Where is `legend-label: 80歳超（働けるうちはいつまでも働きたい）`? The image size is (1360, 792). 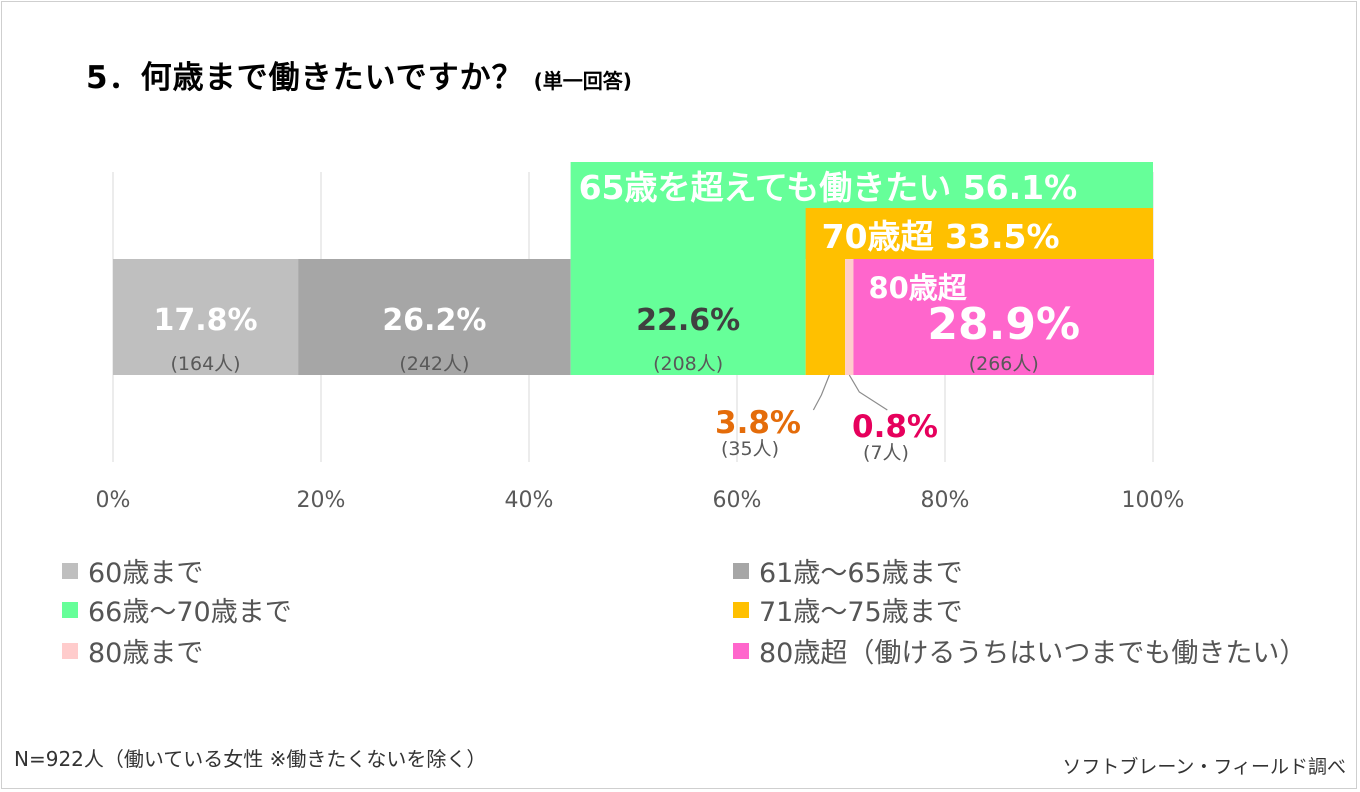 legend-label: 80歳超（働けるうちはいつまでも働きたい） is located at coordinates (1033, 653).